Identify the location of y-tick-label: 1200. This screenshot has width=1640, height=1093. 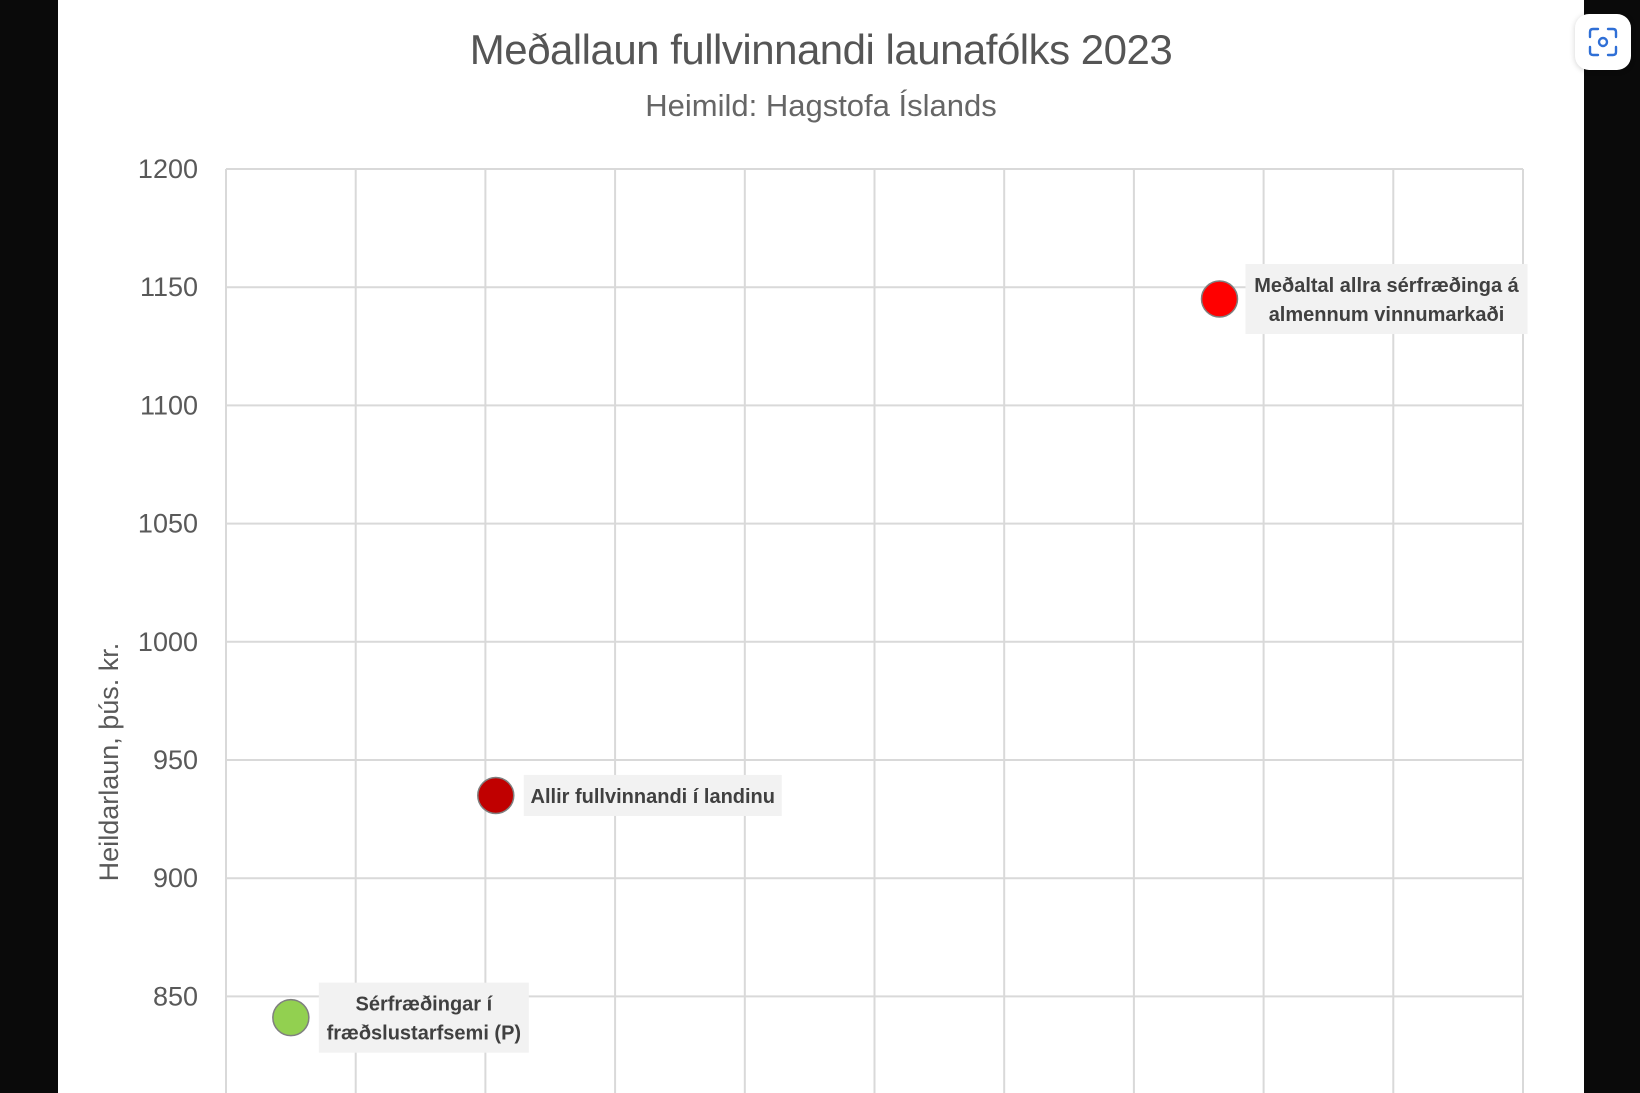
(168, 169).